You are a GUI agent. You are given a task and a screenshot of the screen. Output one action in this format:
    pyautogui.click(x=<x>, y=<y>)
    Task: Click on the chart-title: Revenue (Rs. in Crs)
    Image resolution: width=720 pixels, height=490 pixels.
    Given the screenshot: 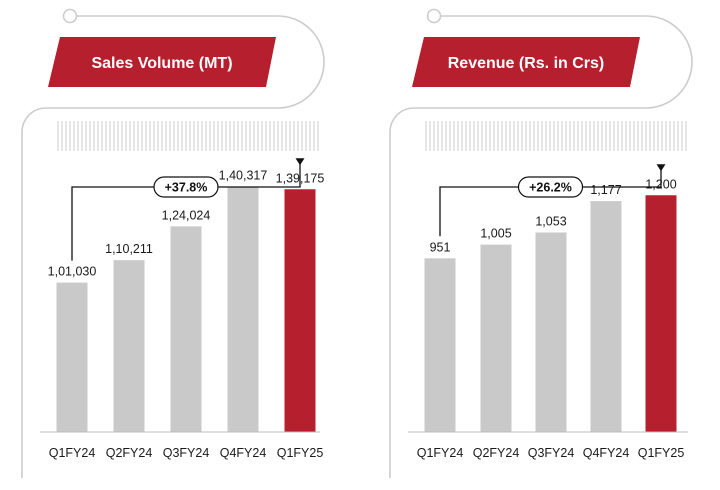 What is the action you would take?
    pyautogui.click(x=526, y=63)
    